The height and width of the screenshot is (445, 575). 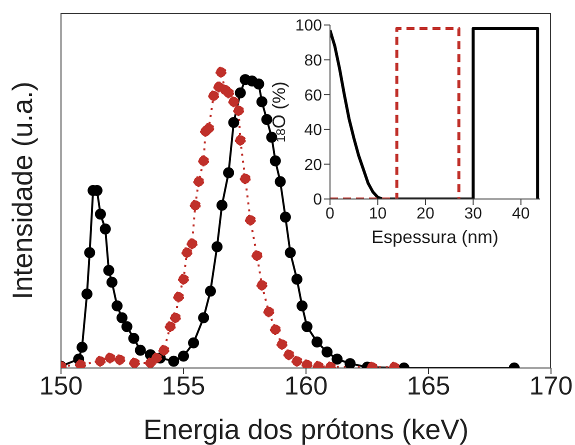 I want to click on y-tick-label: 60, so click(x=313, y=95).